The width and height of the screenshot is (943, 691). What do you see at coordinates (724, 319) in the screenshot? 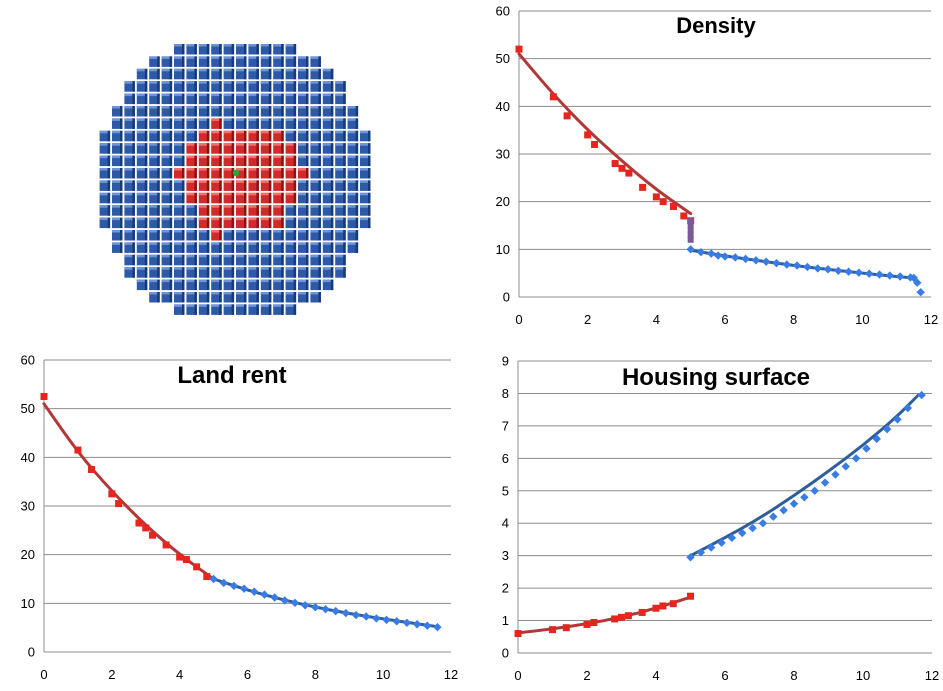
I see `x-tick-label: 6` at bounding box center [724, 319].